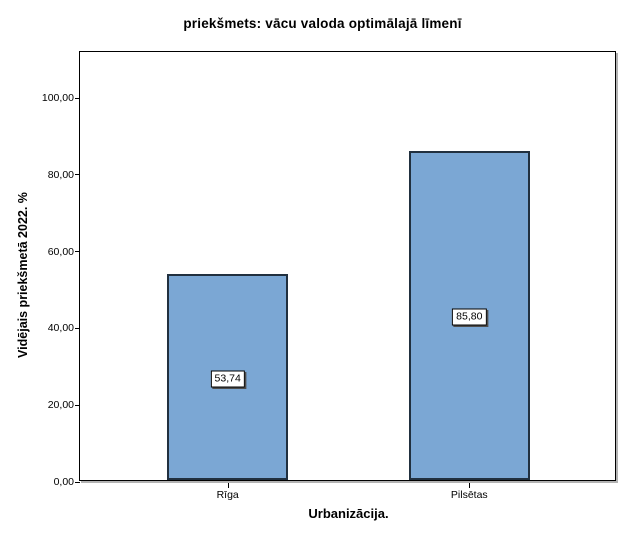 The height and width of the screenshot is (540, 625). What do you see at coordinates (227, 379) in the screenshot?
I see `bar-value-label: 53,74` at bounding box center [227, 379].